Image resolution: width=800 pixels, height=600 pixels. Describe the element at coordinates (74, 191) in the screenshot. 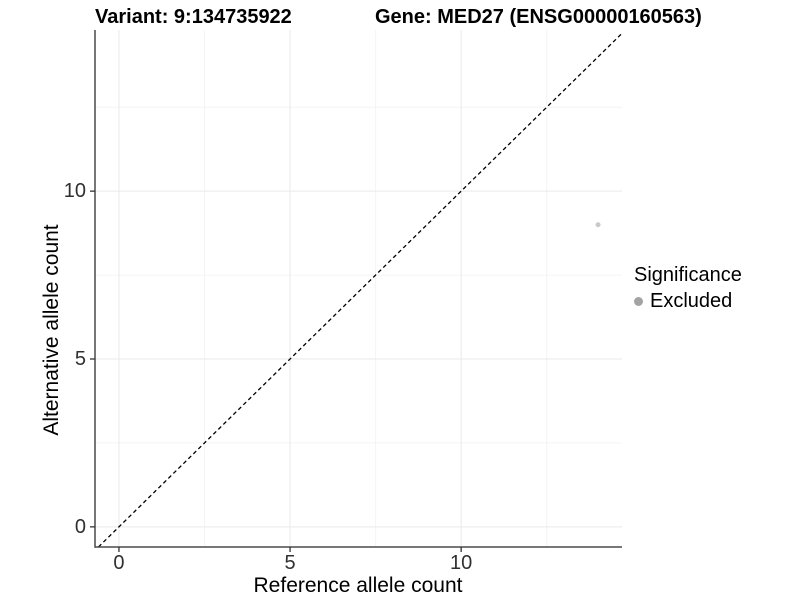

I see `y-tick-label: 10` at that location.